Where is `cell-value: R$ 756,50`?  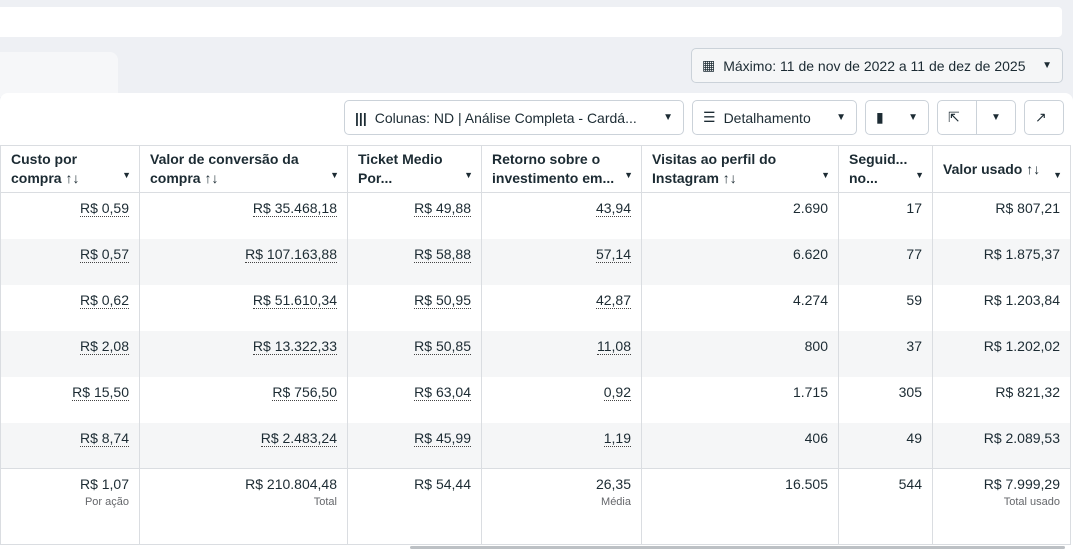
cell-value: R$ 756,50 is located at coordinates (304, 392).